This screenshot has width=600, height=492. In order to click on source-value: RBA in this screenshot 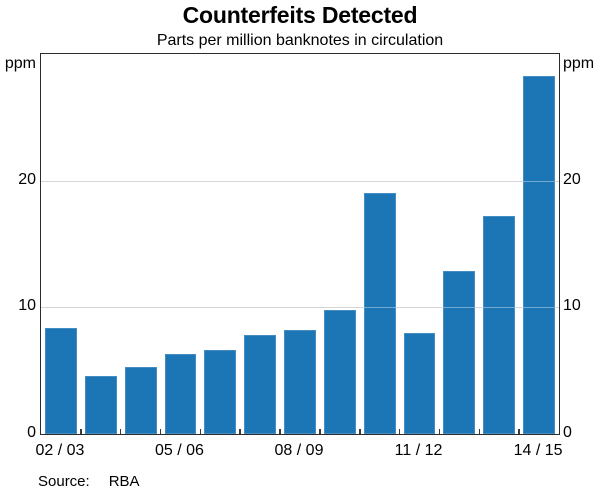, I will do `click(124, 481)`.